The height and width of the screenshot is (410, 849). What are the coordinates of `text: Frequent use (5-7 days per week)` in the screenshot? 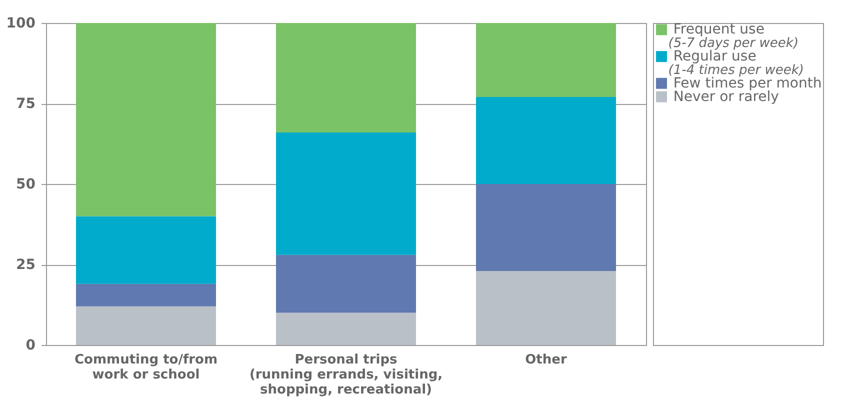 It's located at (733, 37).